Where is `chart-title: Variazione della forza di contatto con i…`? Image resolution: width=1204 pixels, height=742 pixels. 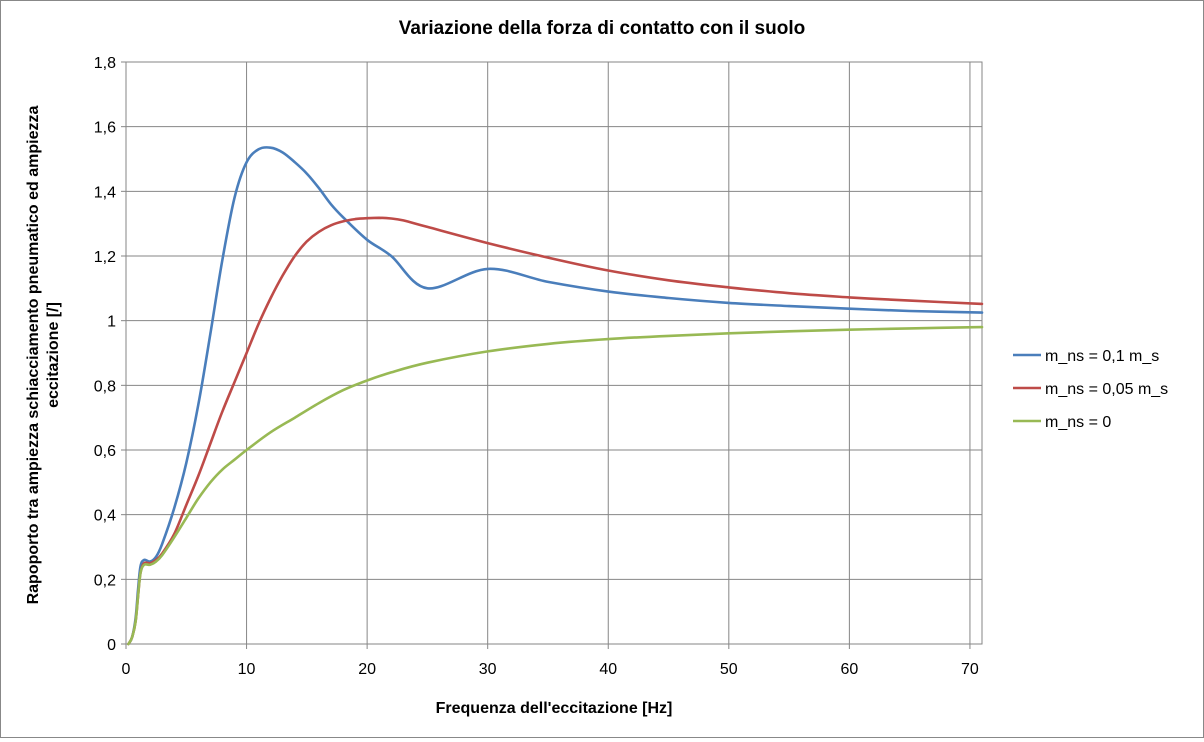
chart-title: Variazione della forza di contatto con i… is located at coordinates (602, 28).